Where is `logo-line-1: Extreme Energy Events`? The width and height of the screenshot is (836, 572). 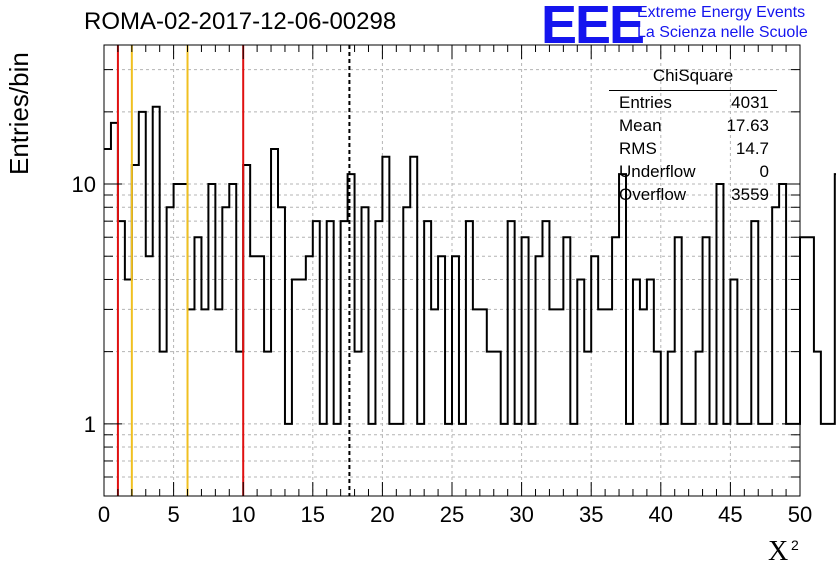
logo-line-1: Extreme Energy Events is located at coordinates (721, 12).